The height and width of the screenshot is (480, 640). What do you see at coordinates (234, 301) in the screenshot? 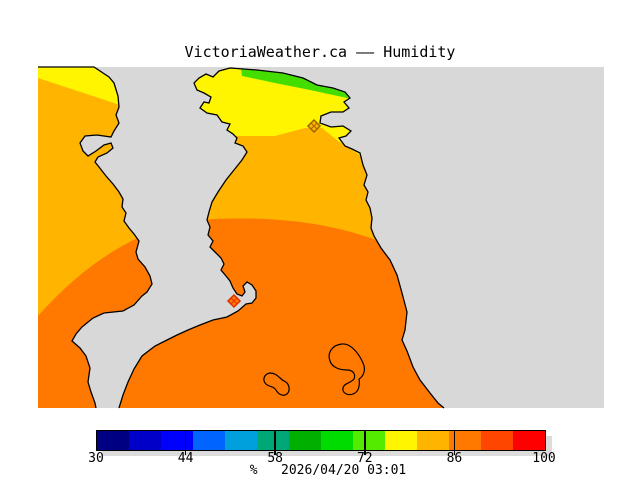
I see `station-marker-central` at bounding box center [234, 301].